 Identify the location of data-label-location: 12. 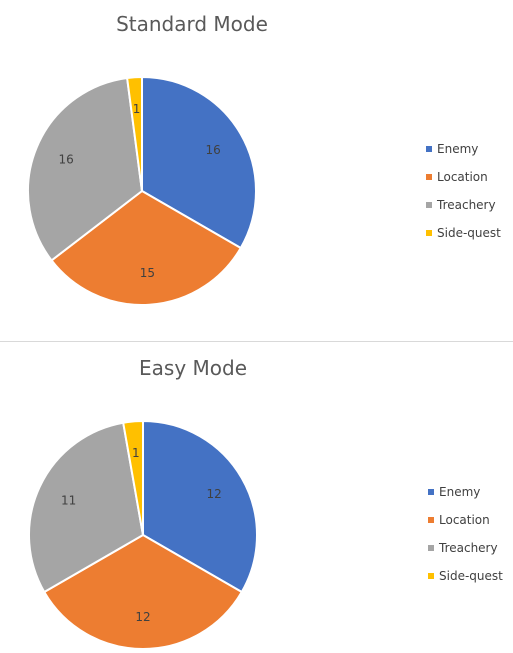
(142, 617).